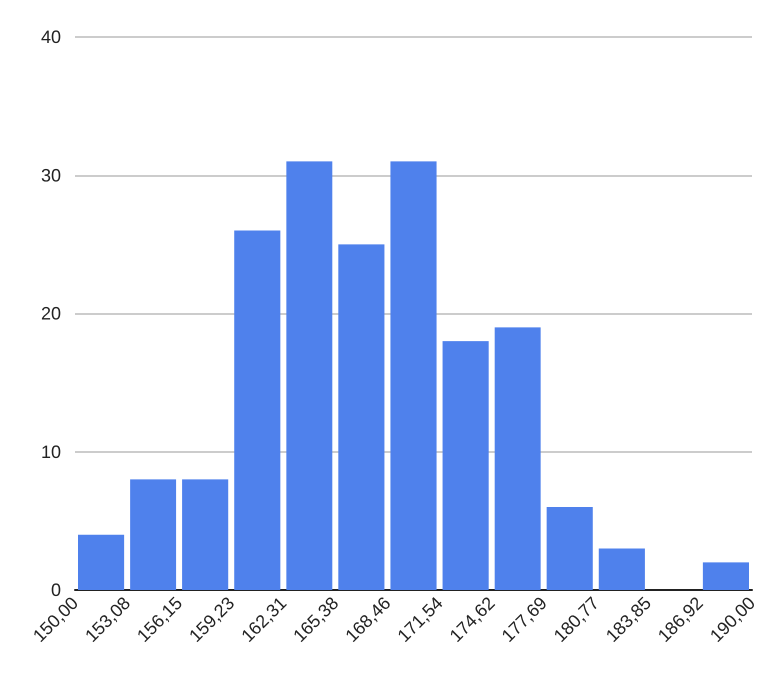 This screenshot has width=774, height=692. What do you see at coordinates (55, 590) in the screenshot?
I see `y-tick-label: 0` at bounding box center [55, 590].